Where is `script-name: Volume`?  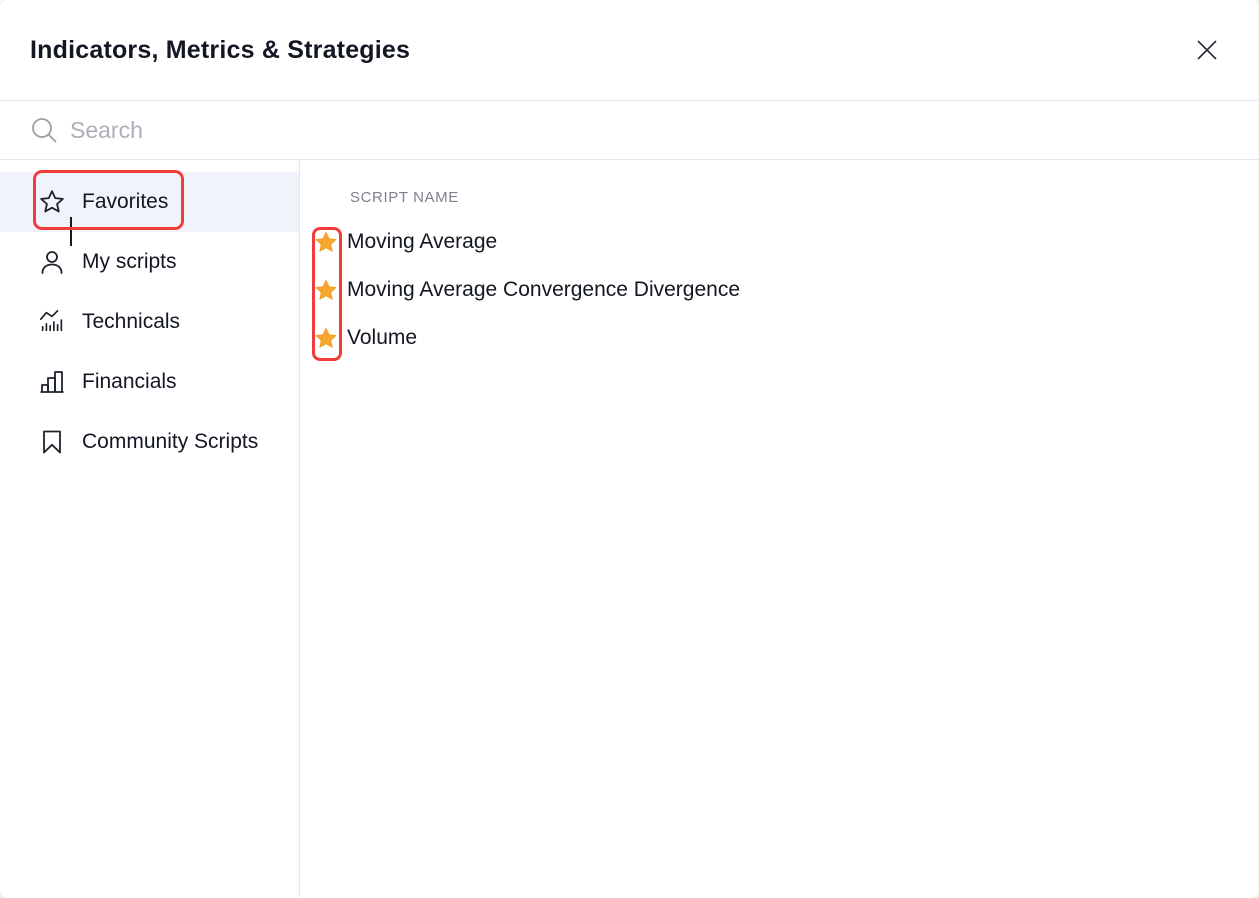
script-name: Volume is located at coordinates (382, 337).